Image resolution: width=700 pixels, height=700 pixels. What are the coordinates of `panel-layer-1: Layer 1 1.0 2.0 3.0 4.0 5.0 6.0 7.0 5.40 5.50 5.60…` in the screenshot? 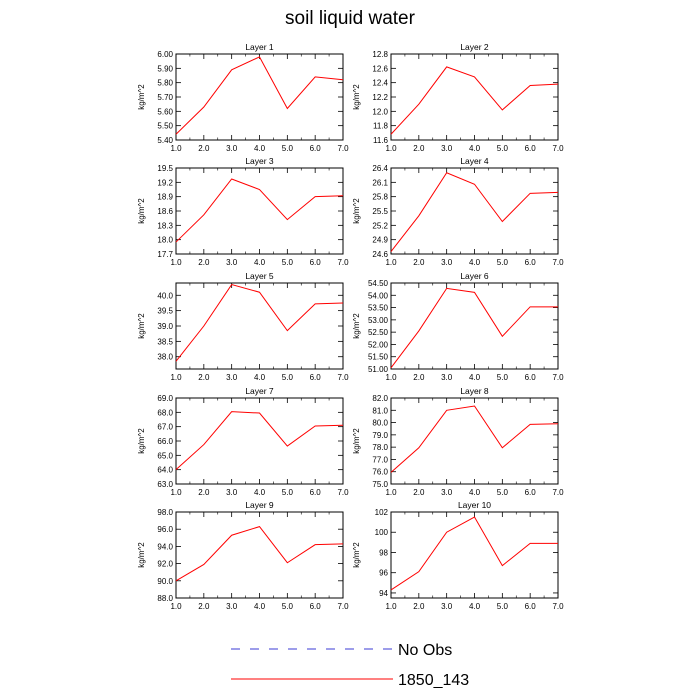 It's located at (243, 97).